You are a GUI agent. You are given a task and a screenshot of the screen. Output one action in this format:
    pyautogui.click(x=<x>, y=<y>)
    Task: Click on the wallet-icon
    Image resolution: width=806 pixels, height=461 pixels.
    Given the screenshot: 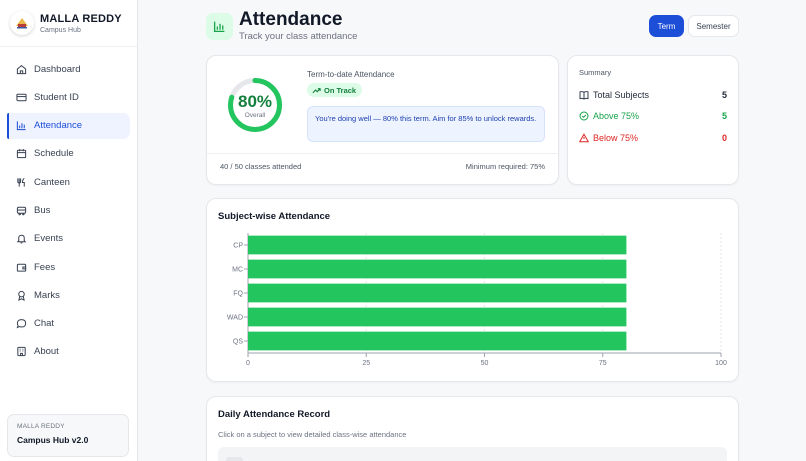 What is the action you would take?
    pyautogui.click(x=21, y=267)
    